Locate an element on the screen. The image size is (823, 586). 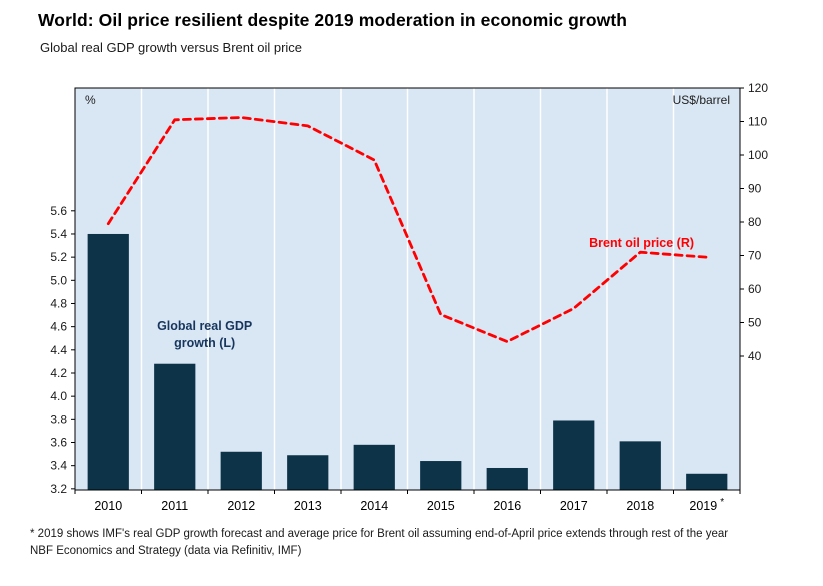
right-axis-tick-label: 60 is located at coordinates (755, 289).